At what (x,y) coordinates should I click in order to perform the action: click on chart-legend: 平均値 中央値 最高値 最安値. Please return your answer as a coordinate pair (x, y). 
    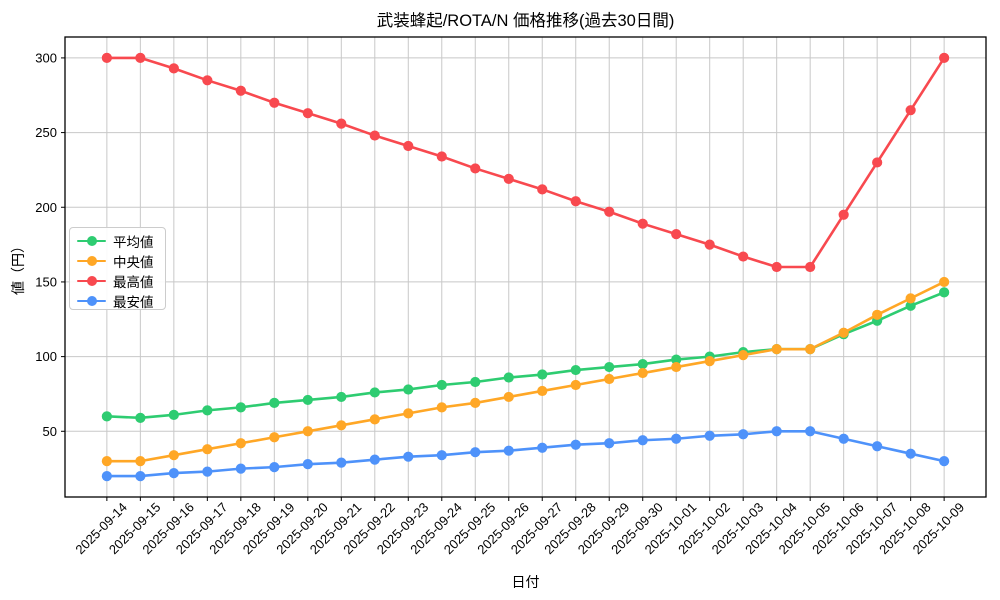
    Looking at the image, I should click on (117, 268).